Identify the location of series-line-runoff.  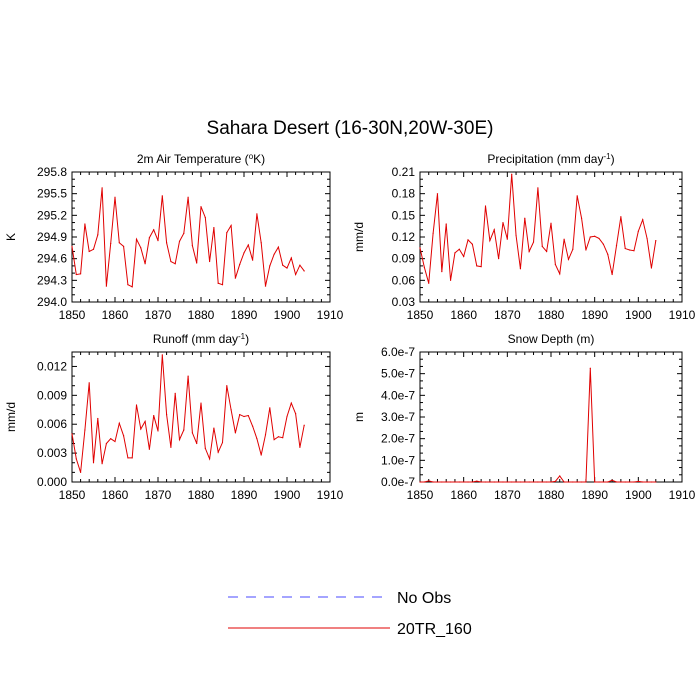
(188, 413).